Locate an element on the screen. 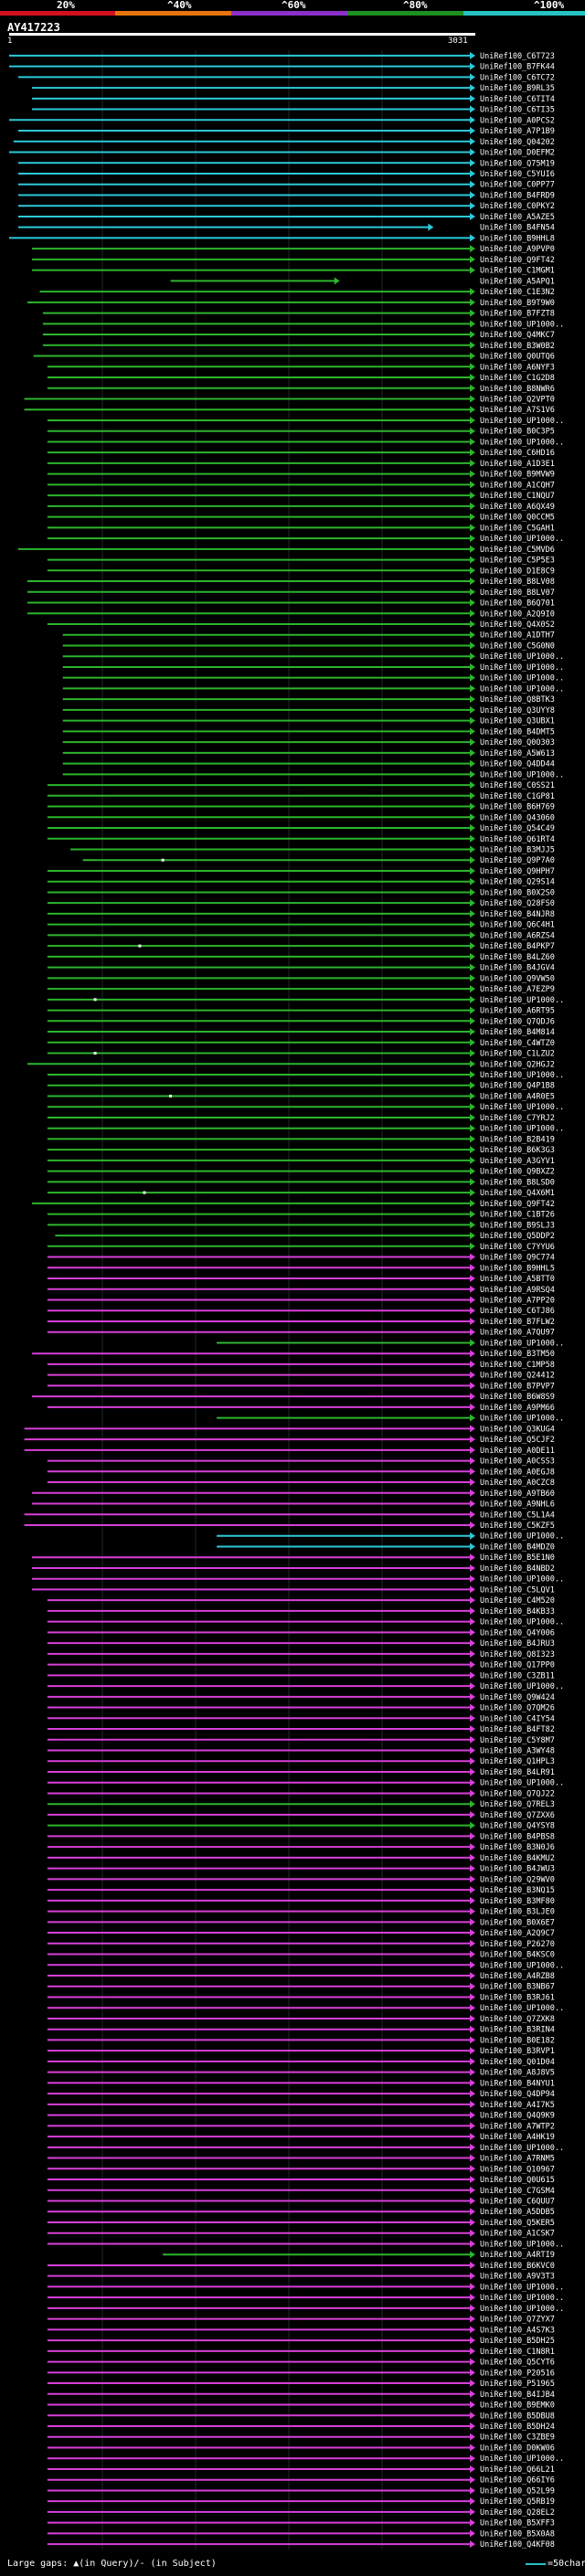 The height and width of the screenshot is (2576, 585). hit-label: UniRef100_A7WTP2 is located at coordinates (517, 2126).